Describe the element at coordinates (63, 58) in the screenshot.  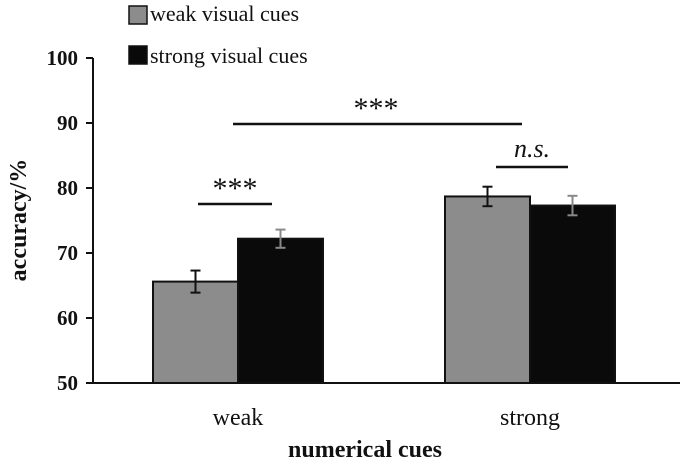
I see `y-tick-label-100: 100` at that location.